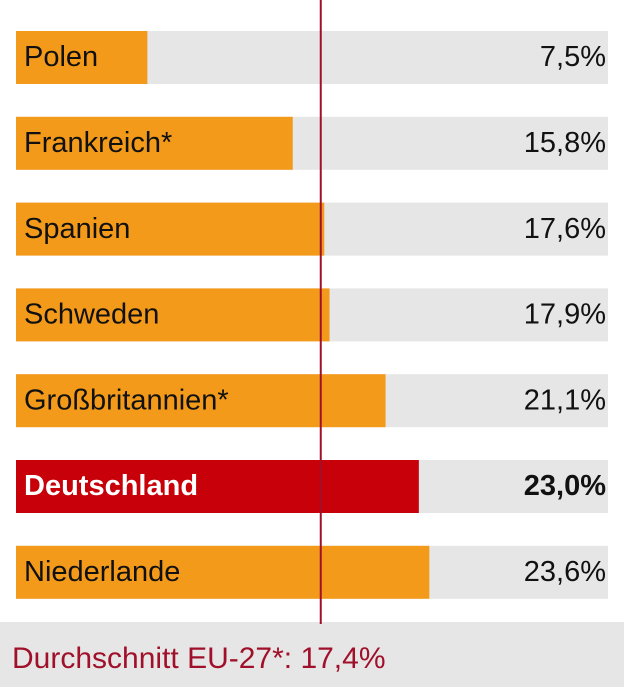 The image size is (624, 687). Describe the element at coordinates (565, 486) in the screenshot. I see `value-label: 23,0%` at that location.